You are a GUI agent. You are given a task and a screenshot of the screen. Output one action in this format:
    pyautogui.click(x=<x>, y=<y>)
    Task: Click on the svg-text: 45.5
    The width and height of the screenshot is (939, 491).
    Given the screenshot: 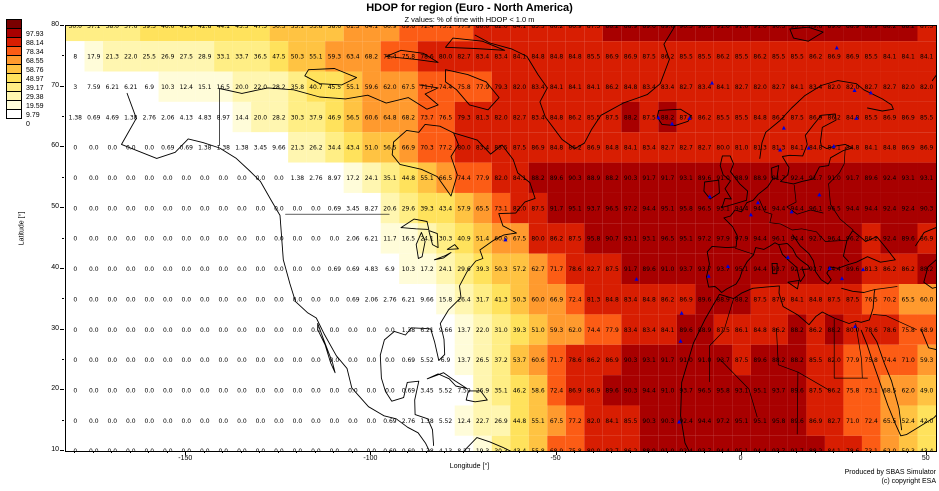 What is the action you would take?
    pyautogui.click(x=335, y=87)
    